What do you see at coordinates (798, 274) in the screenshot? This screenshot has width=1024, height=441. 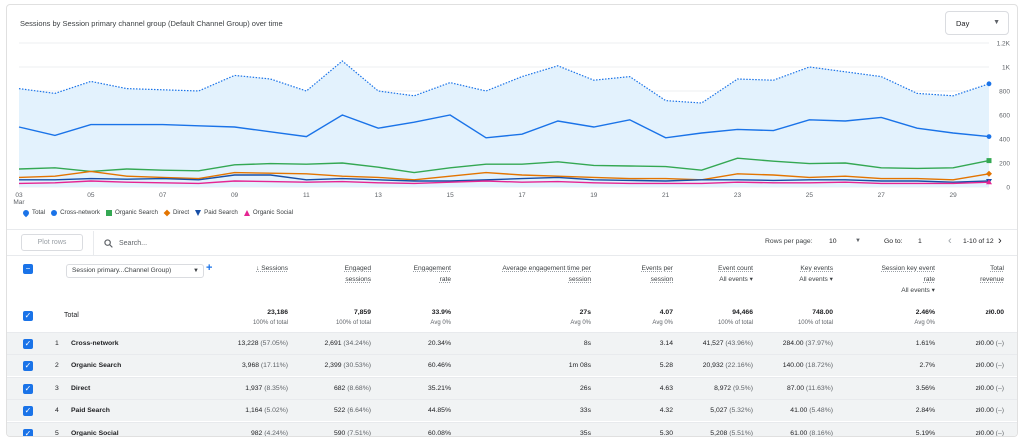 I see `column-header: Key events All events ▾` at bounding box center [798, 274].